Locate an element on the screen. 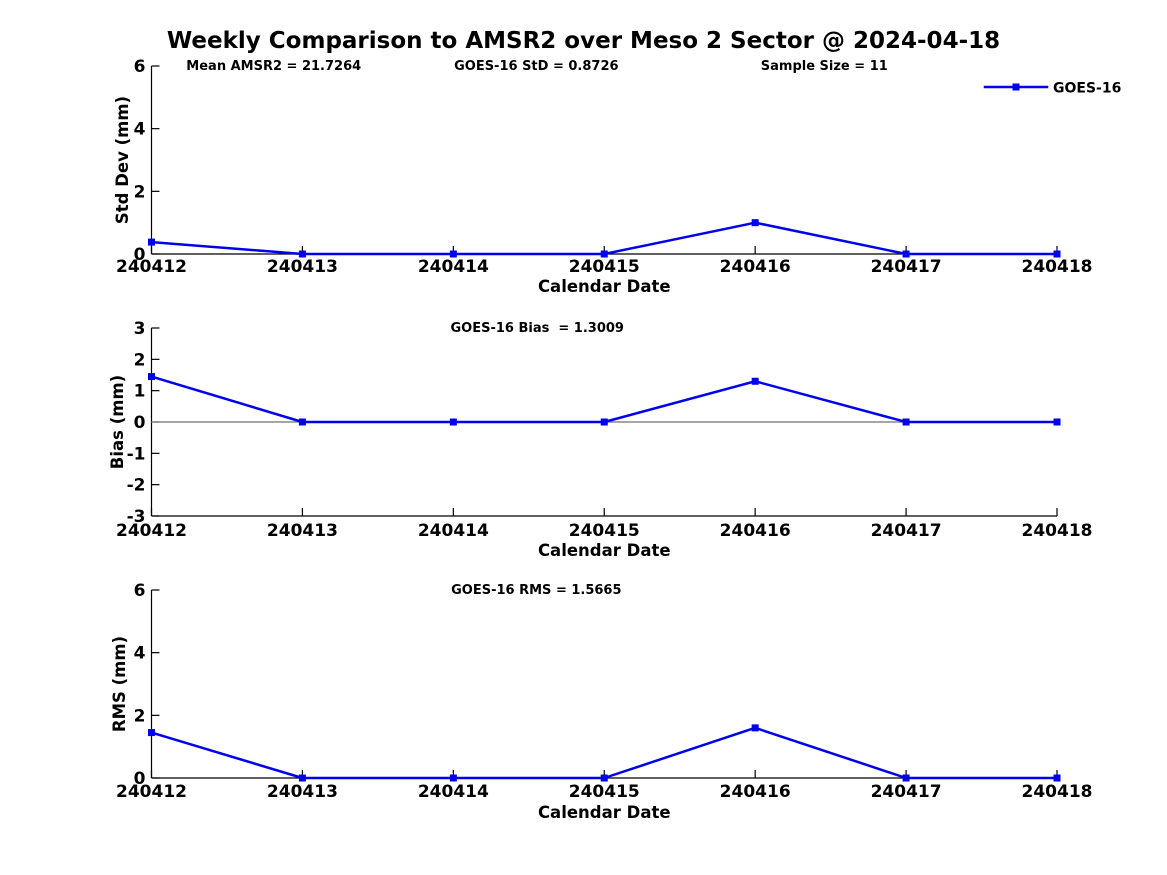  legend-label: GOES-16 is located at coordinates (1087, 89).